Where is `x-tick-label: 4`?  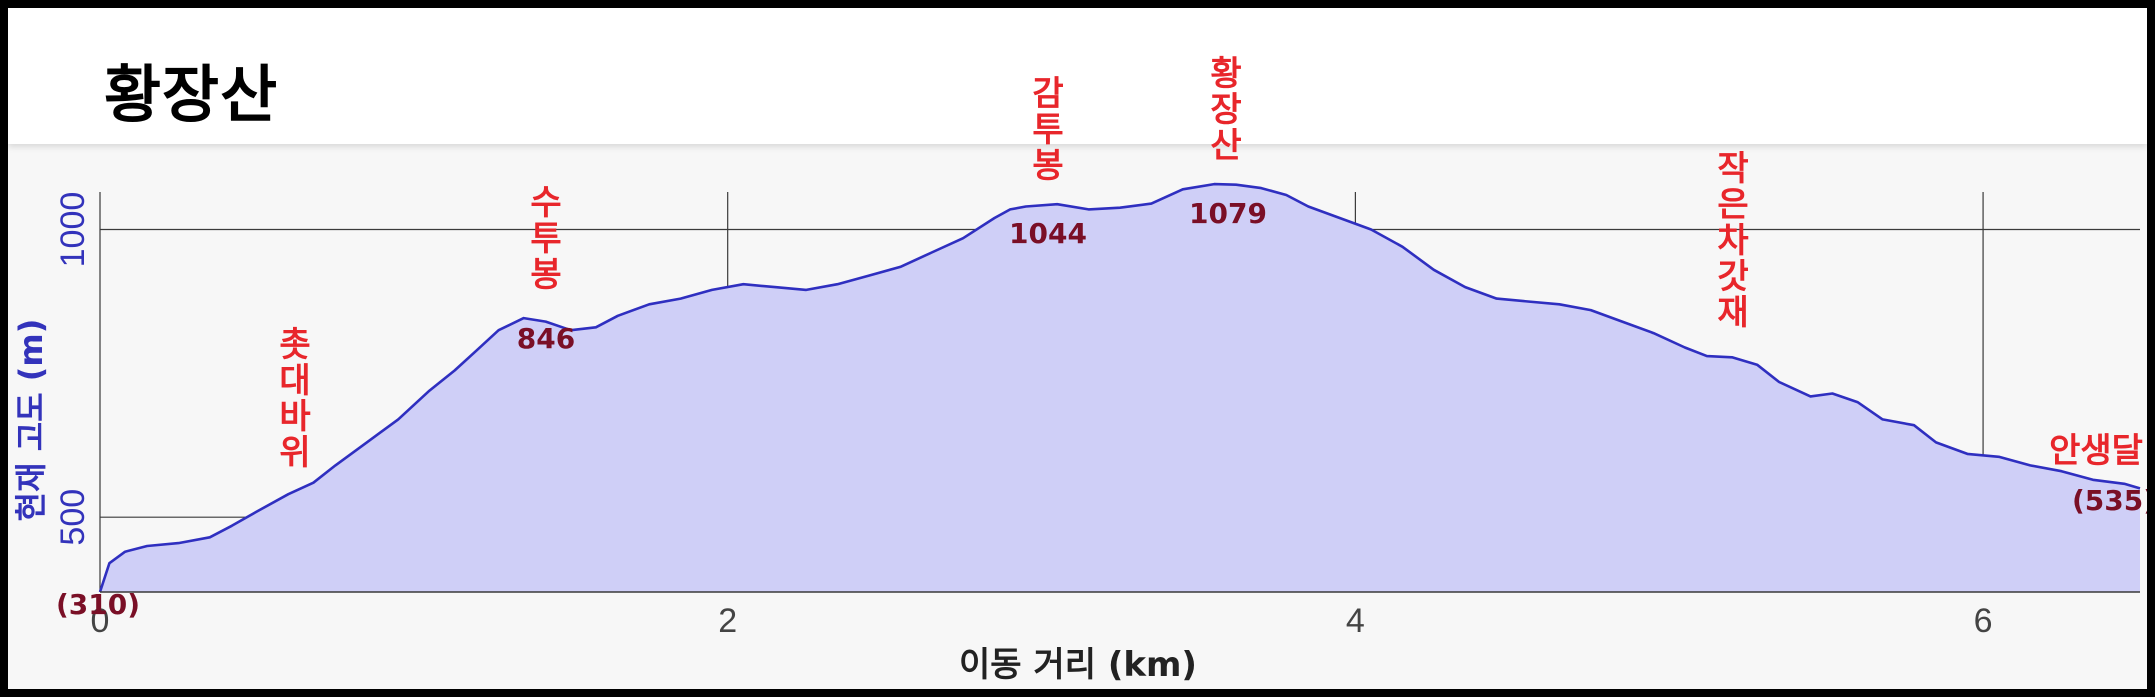 x-tick-label: 4 is located at coordinates (1355, 621).